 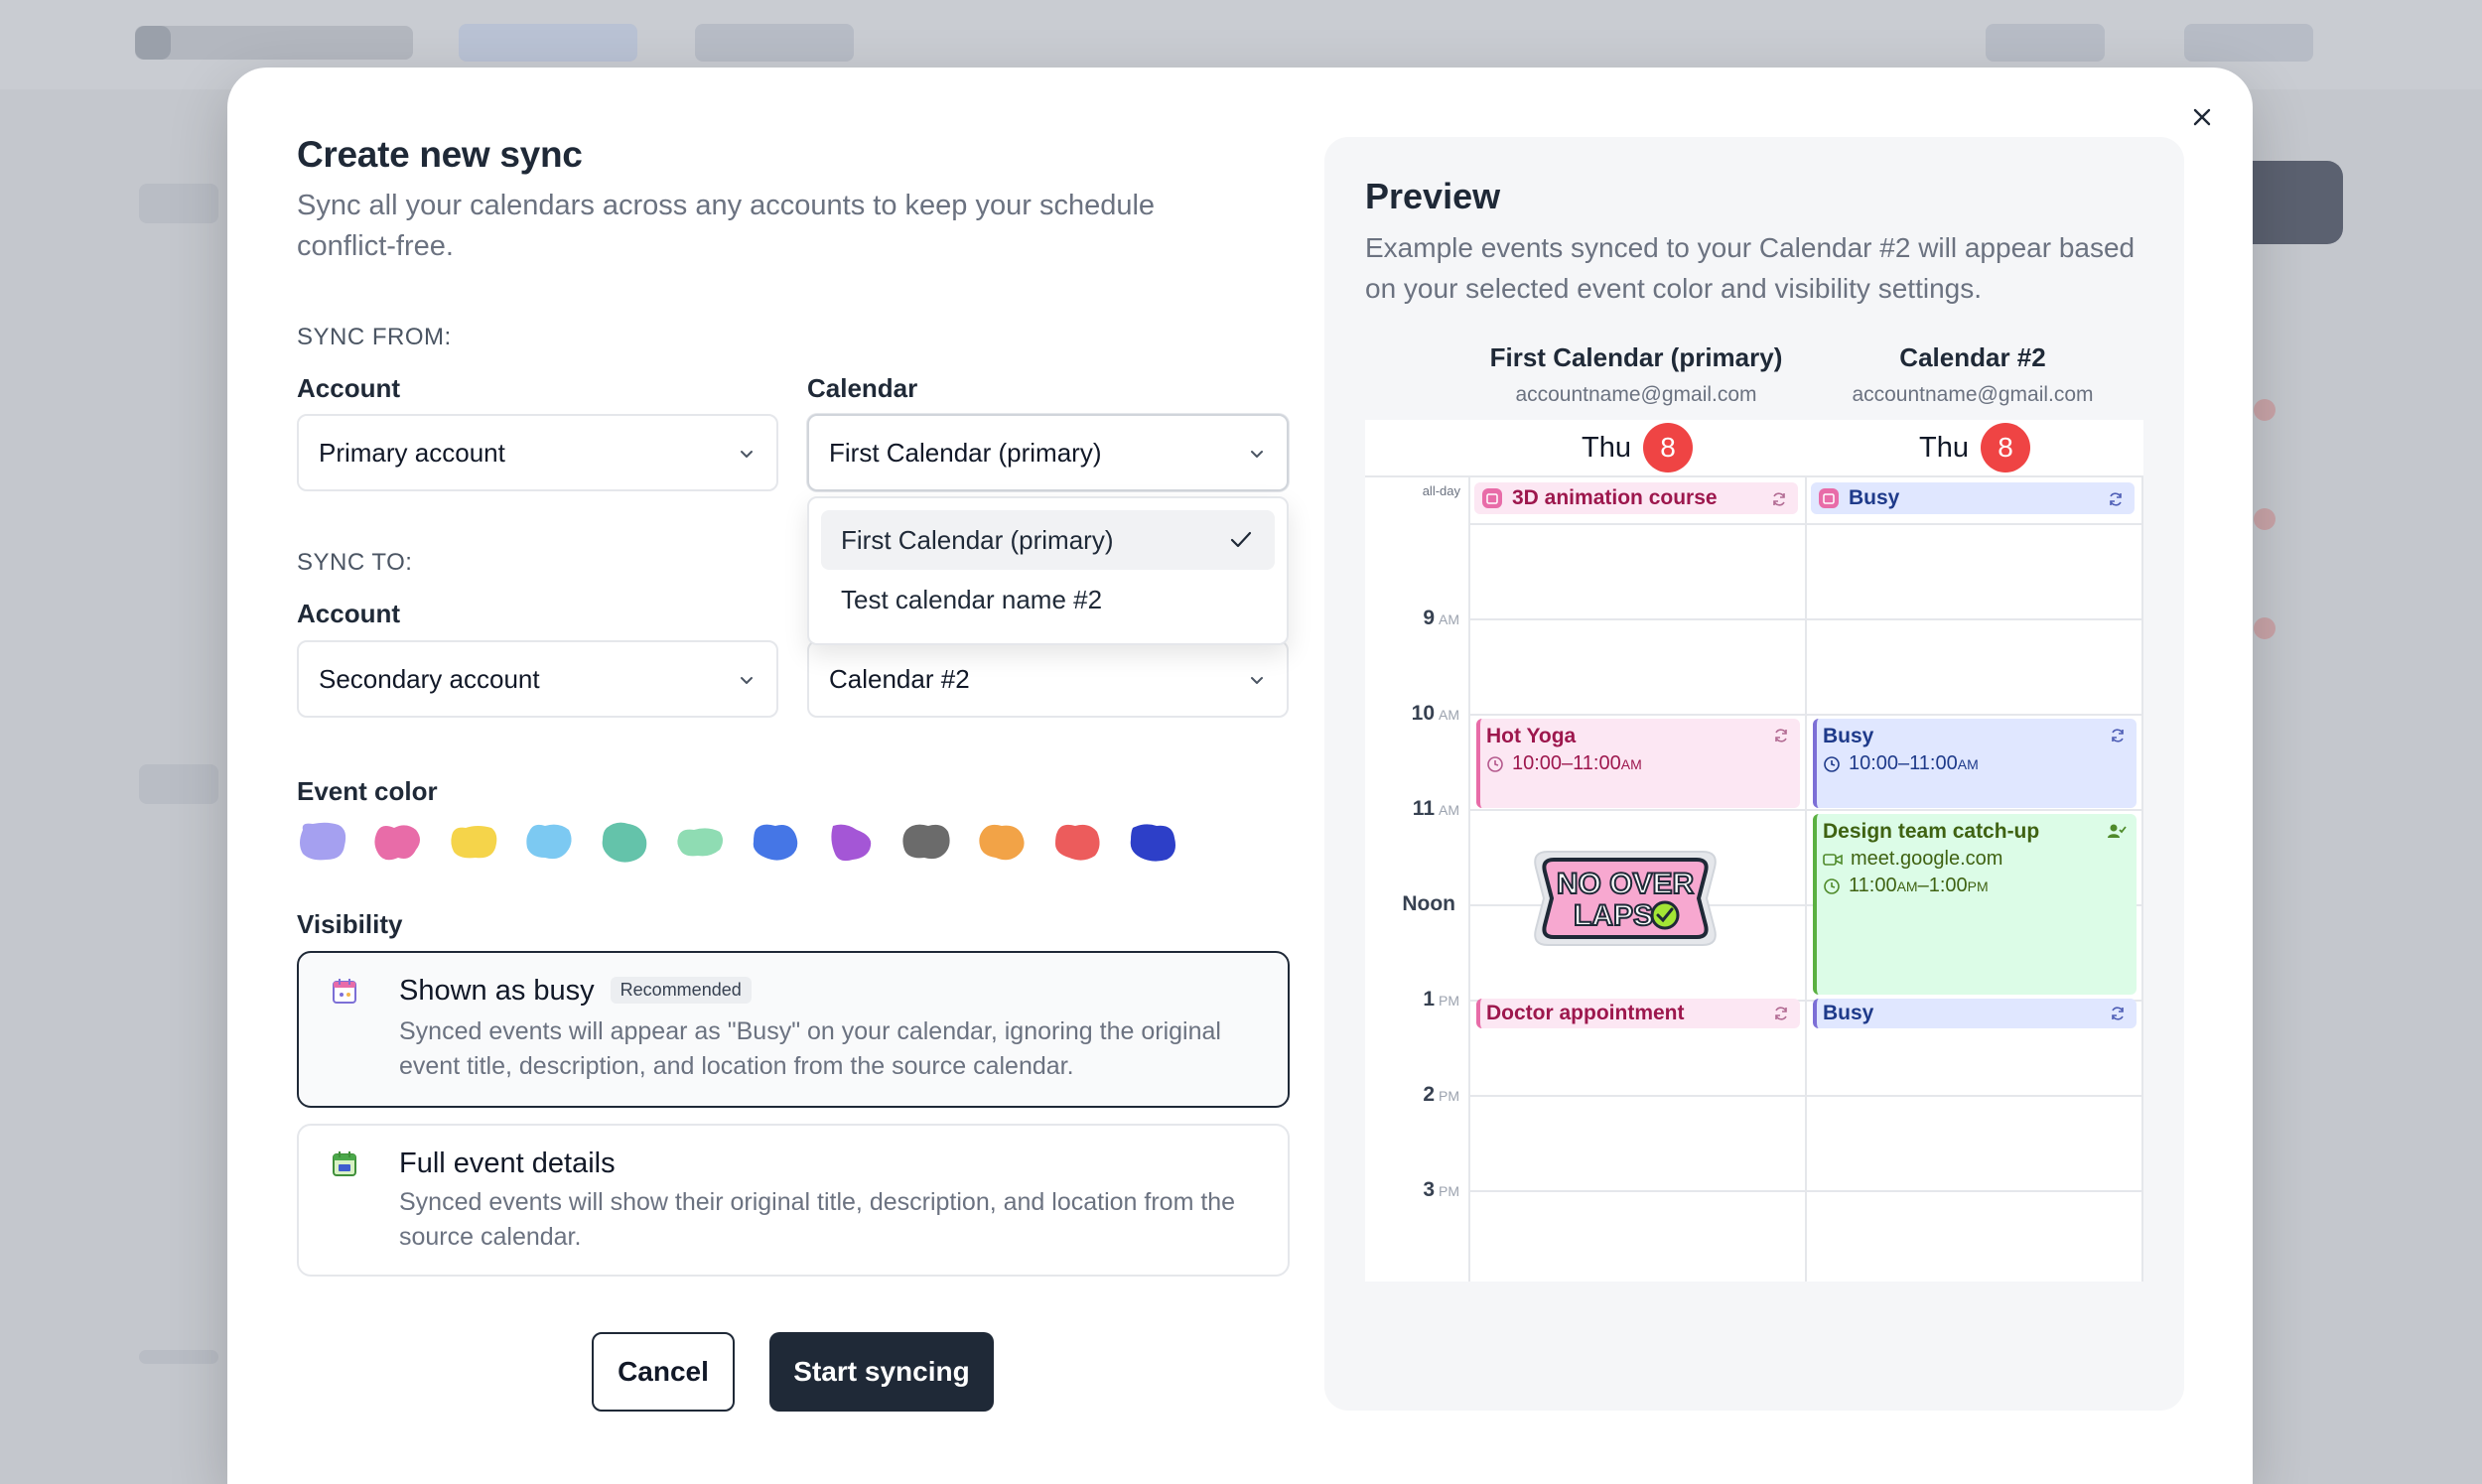 What do you see at coordinates (1002, 842) in the screenshot?
I see `color-swatch-orange` at bounding box center [1002, 842].